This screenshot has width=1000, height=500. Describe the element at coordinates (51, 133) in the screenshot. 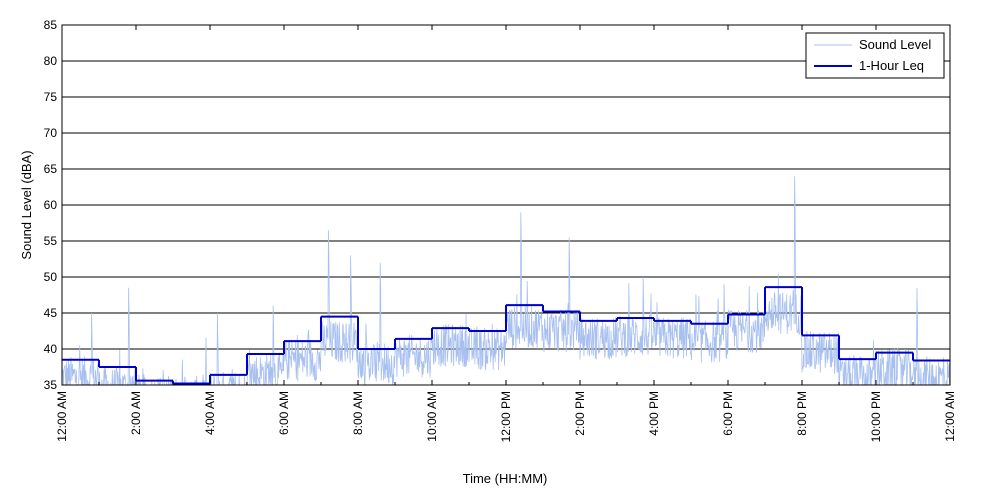

I see `y-tick-label: 70` at that location.